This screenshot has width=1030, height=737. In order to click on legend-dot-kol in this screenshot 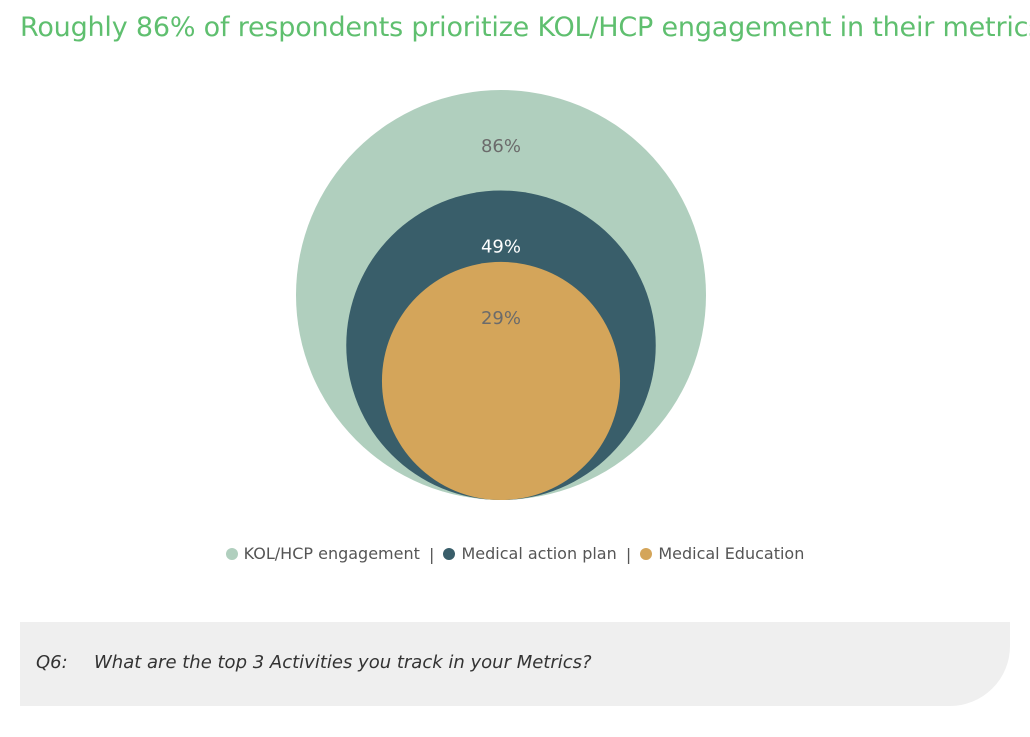, I will do `click(231, 553)`.